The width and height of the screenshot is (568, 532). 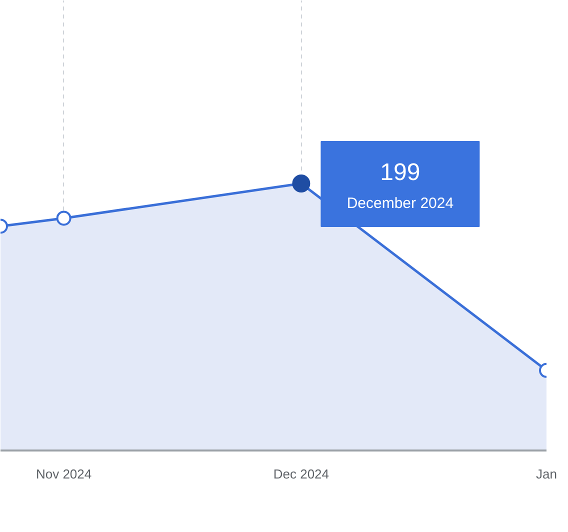 What do you see at coordinates (400, 203) in the screenshot?
I see `annotation: December 2024` at bounding box center [400, 203].